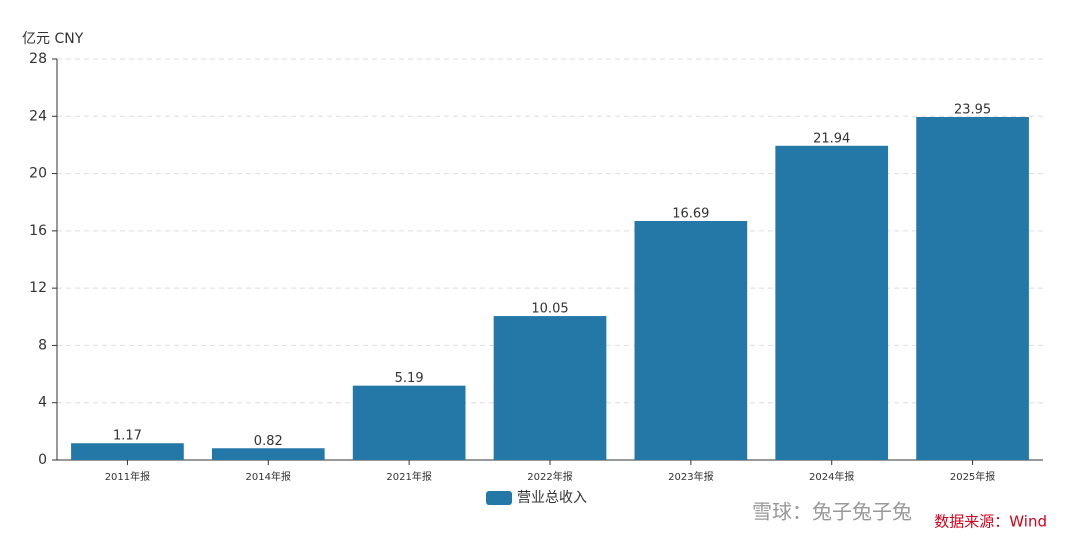  Describe the element at coordinates (38, 174) in the screenshot. I see `y-tick-label: 20` at that location.